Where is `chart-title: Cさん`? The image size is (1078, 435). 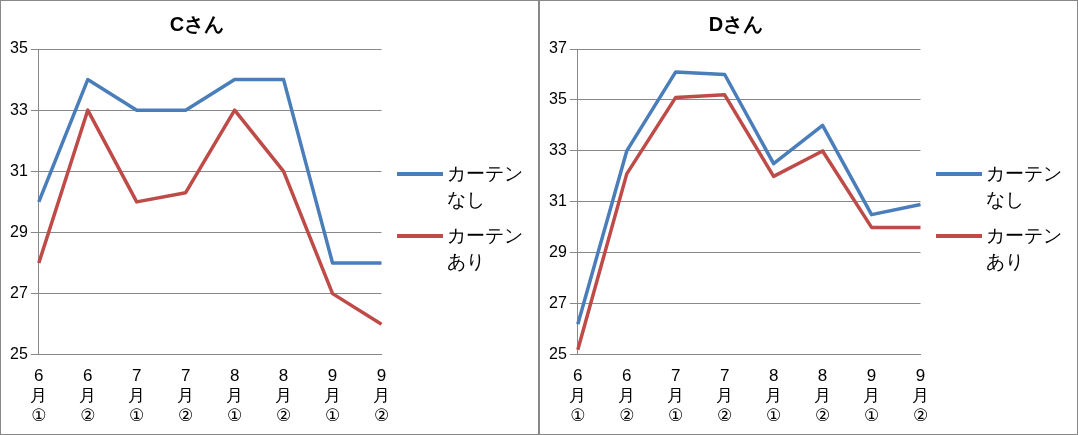 chart-title: Cさん is located at coordinates (197, 23).